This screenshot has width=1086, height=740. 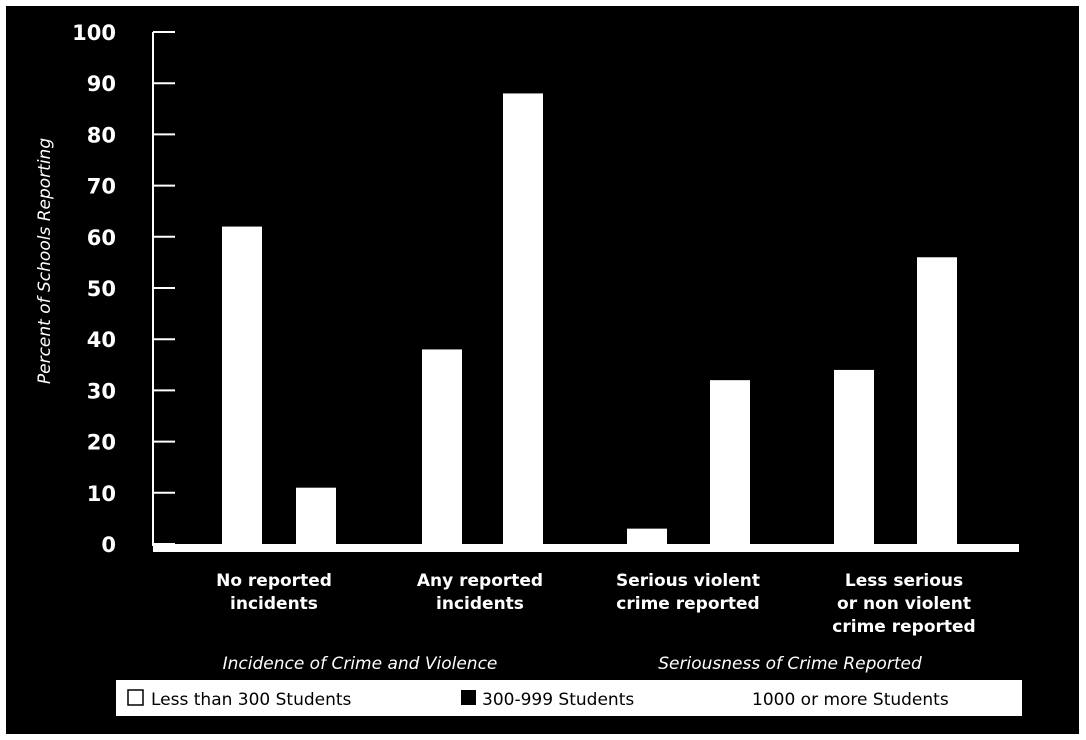 What do you see at coordinates (480, 581) in the screenshot?
I see `category-label: Any reported` at bounding box center [480, 581].